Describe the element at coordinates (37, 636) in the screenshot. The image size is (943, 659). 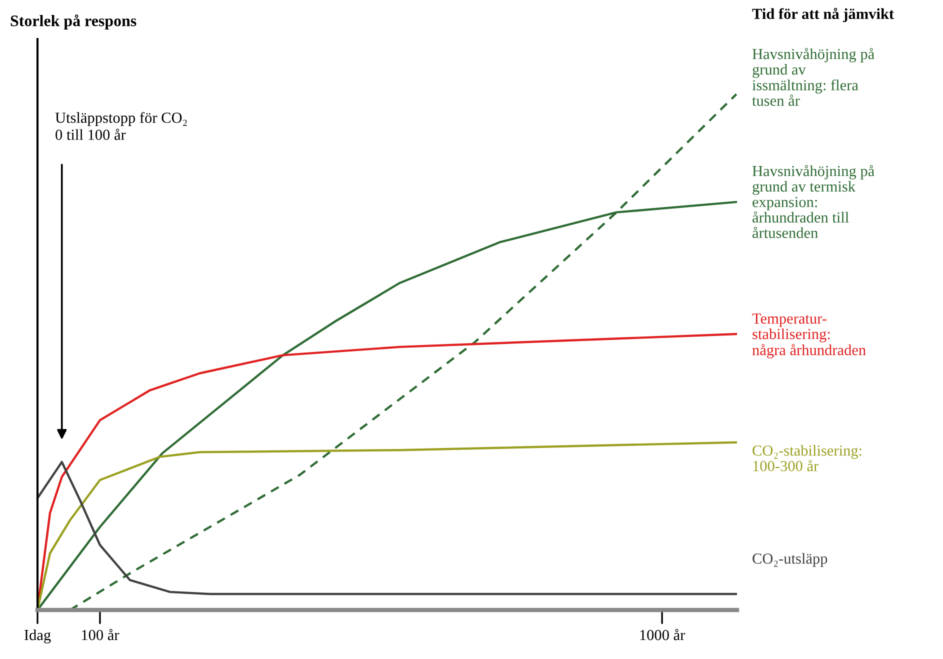
I see `x-tick-label: Idag` at that location.